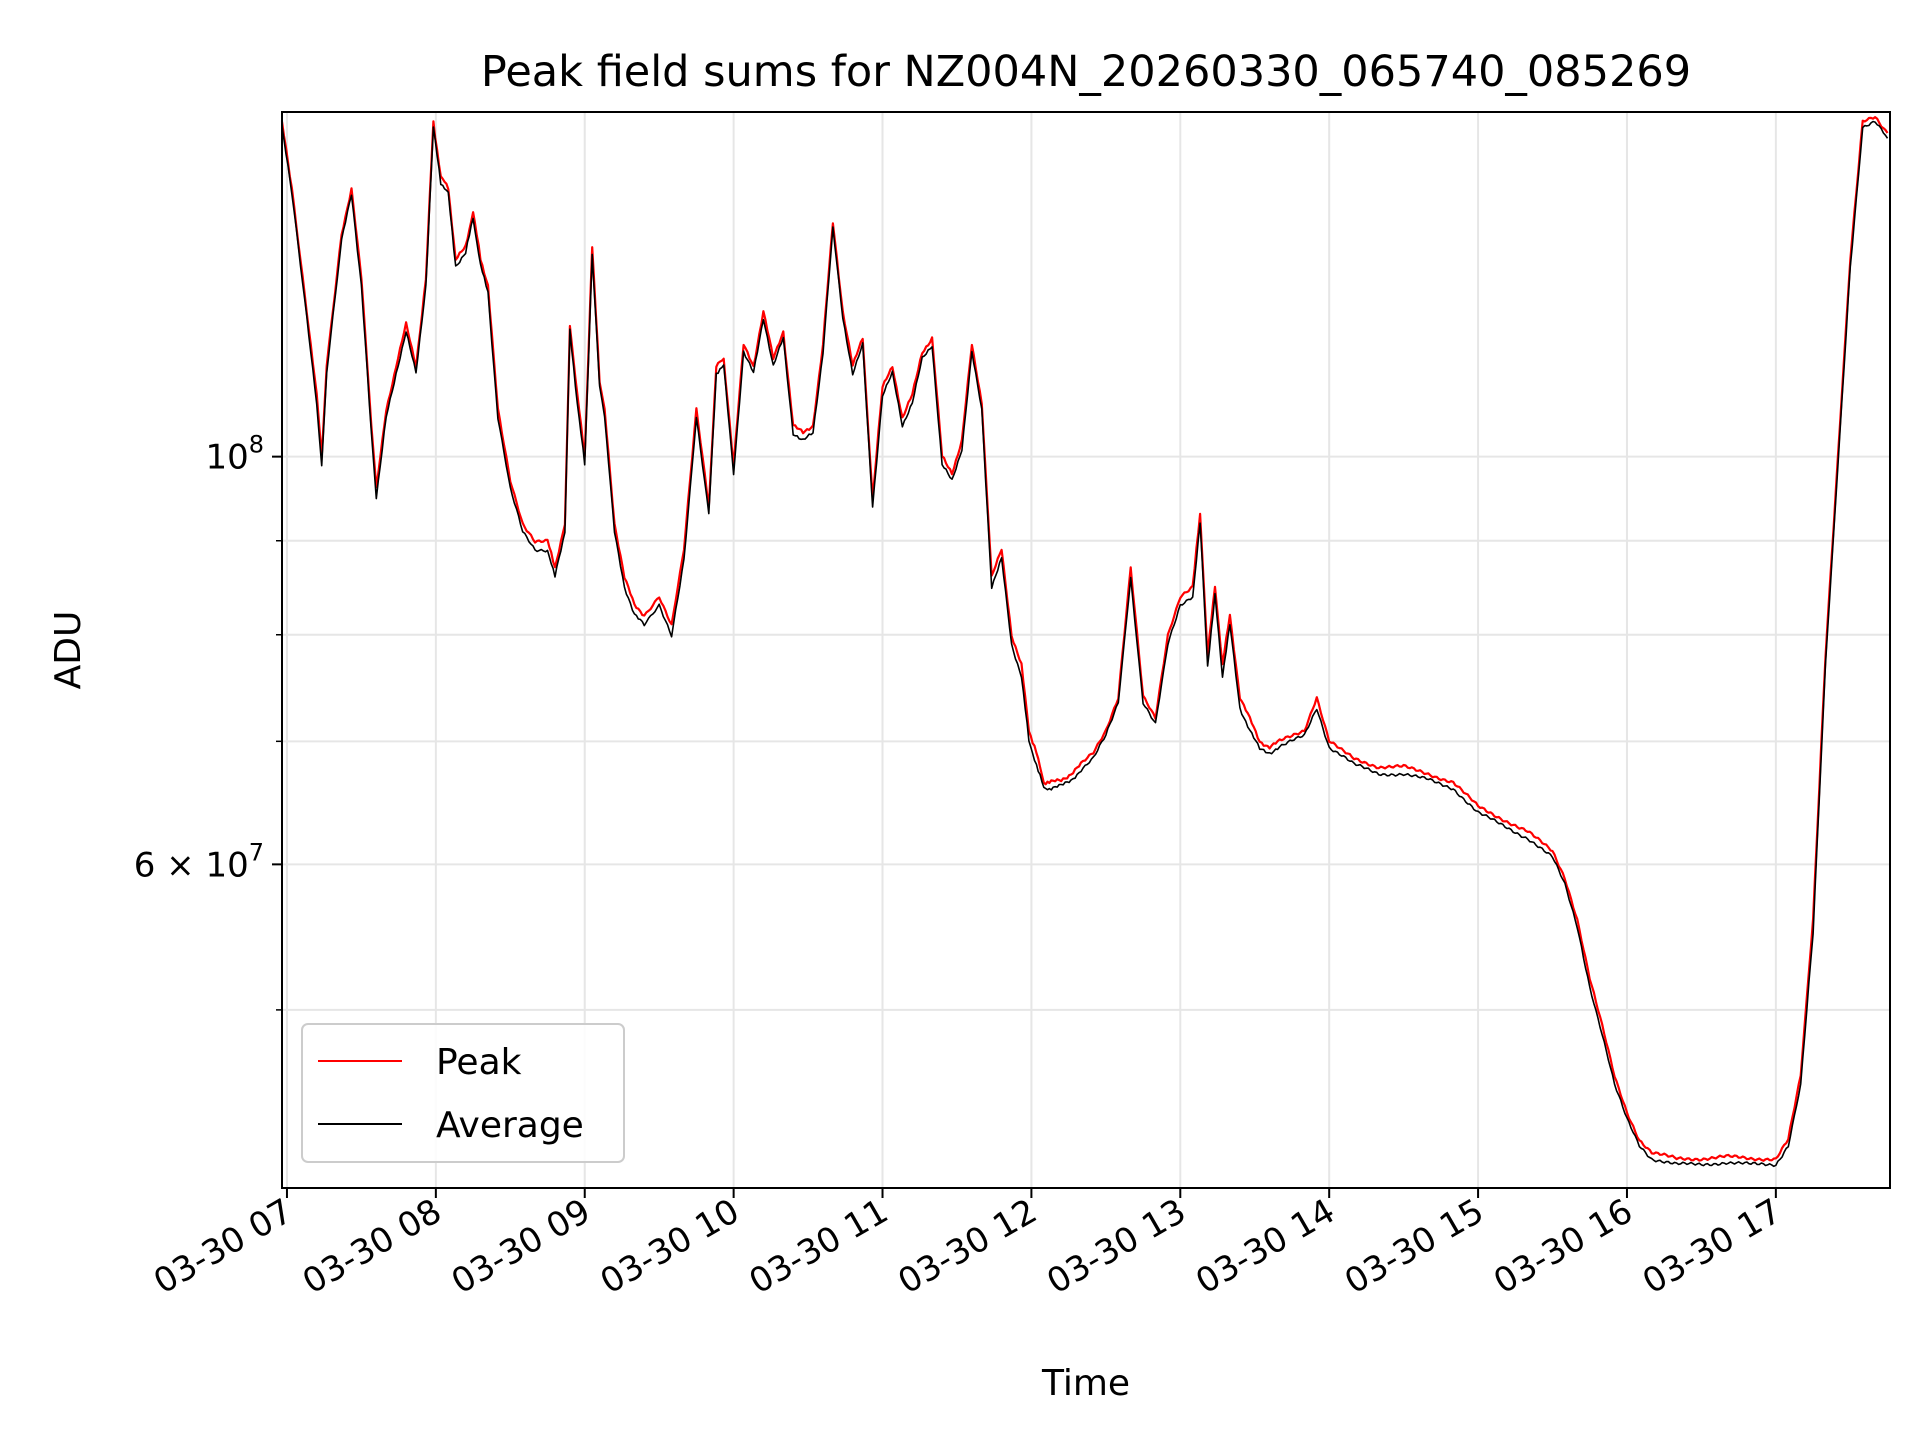 This screenshot has width=1920, height=1440. Describe the element at coordinates (68, 650) in the screenshot. I see `y-axis-label: ADU` at that location.